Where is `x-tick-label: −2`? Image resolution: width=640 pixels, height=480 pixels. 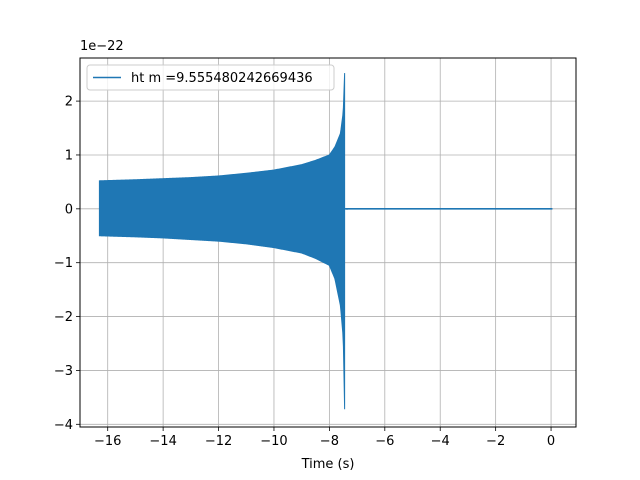
x-tick-label: −2 is located at coordinates (495, 441).